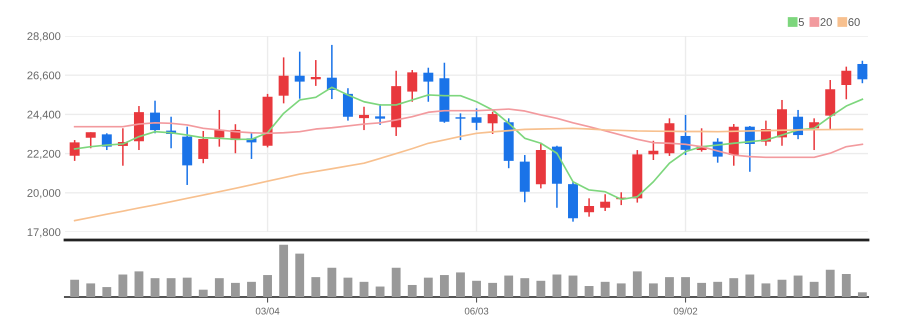 Image resolution: width=908 pixels, height=332 pixels. I want to click on x-tick-label: 06/03, so click(476, 311).